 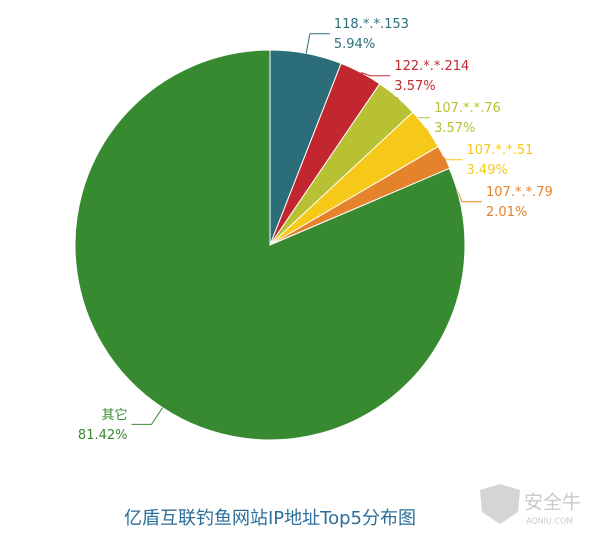 What do you see at coordinates (552, 503) in the screenshot?
I see `watermark-text: 安全牛` at bounding box center [552, 503].